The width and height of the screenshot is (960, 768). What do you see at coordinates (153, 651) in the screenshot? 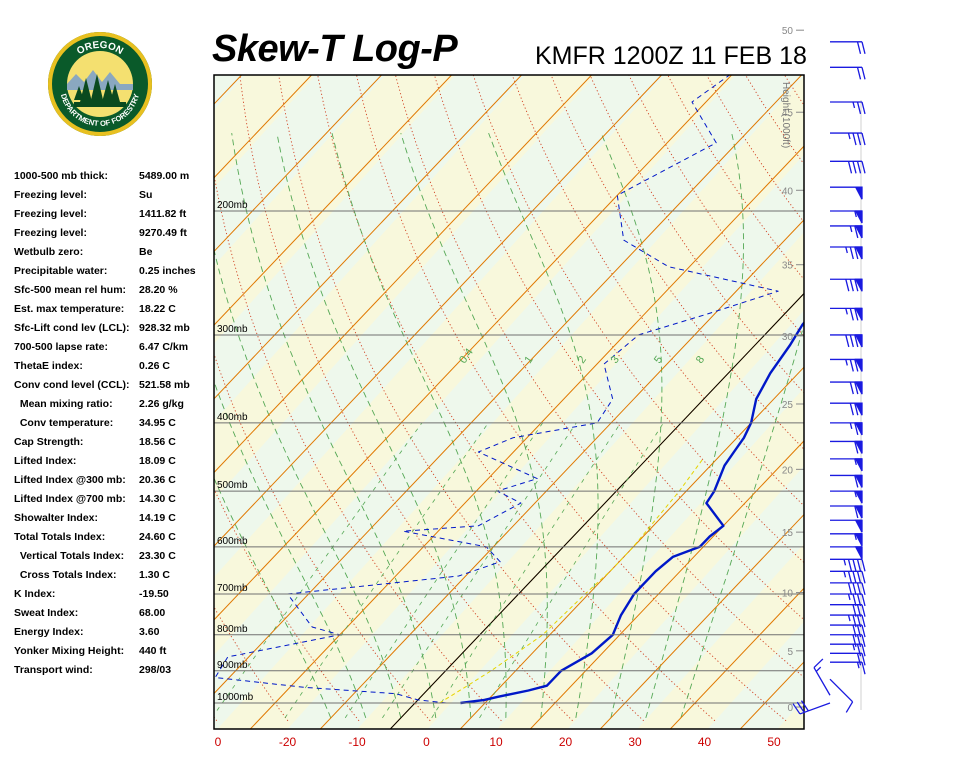
I see `stat-value: 440 ft` at bounding box center [153, 651].